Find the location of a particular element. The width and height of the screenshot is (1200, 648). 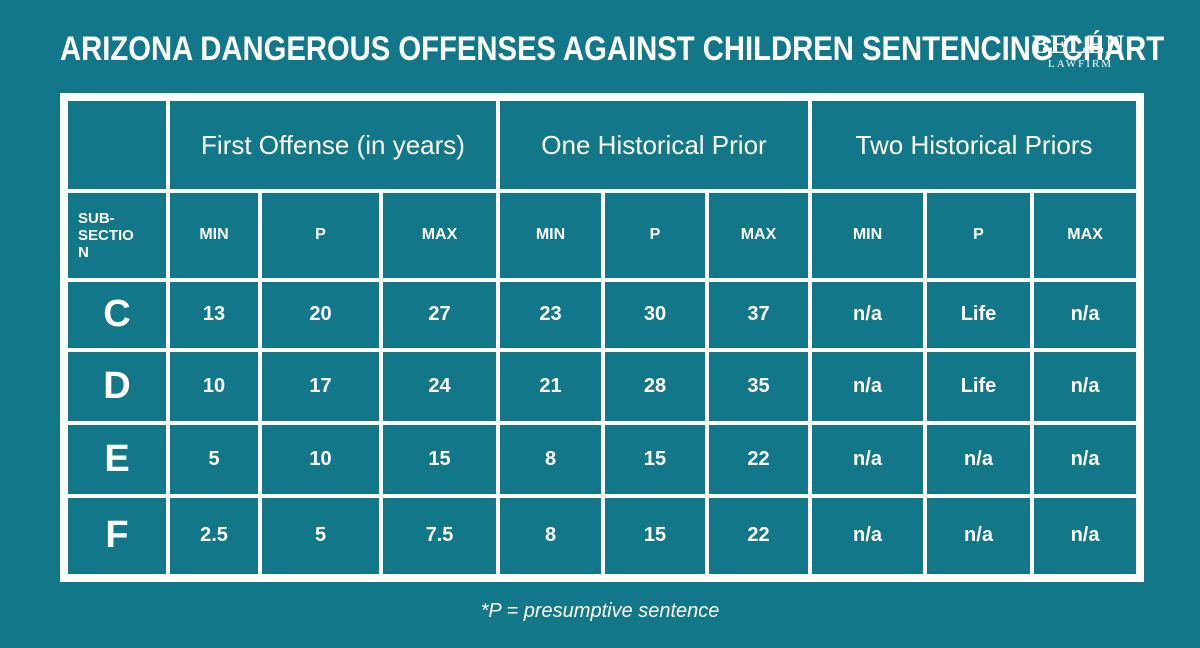

value-cell: 7.5 is located at coordinates (439, 537).